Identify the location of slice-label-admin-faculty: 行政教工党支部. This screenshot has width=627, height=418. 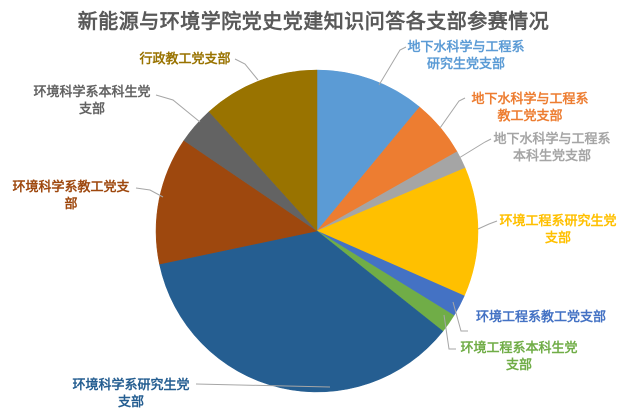
(185, 58).